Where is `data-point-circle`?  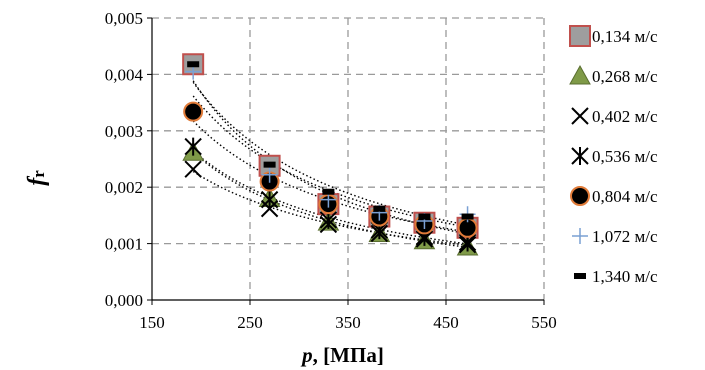
data-point-circle is located at coordinates (193, 111).